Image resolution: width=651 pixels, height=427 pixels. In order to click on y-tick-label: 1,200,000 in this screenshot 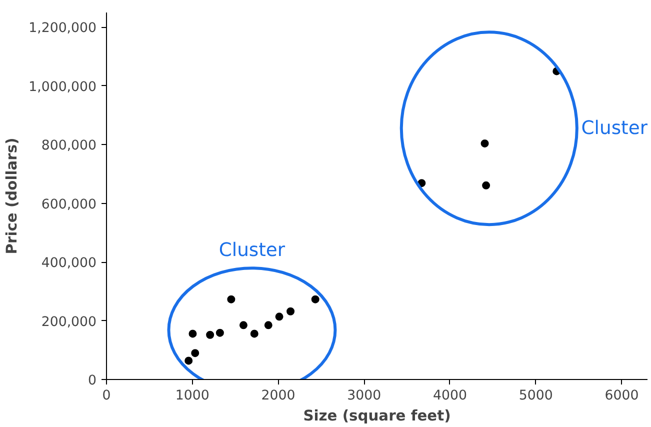, I will do `click(62, 28)`.